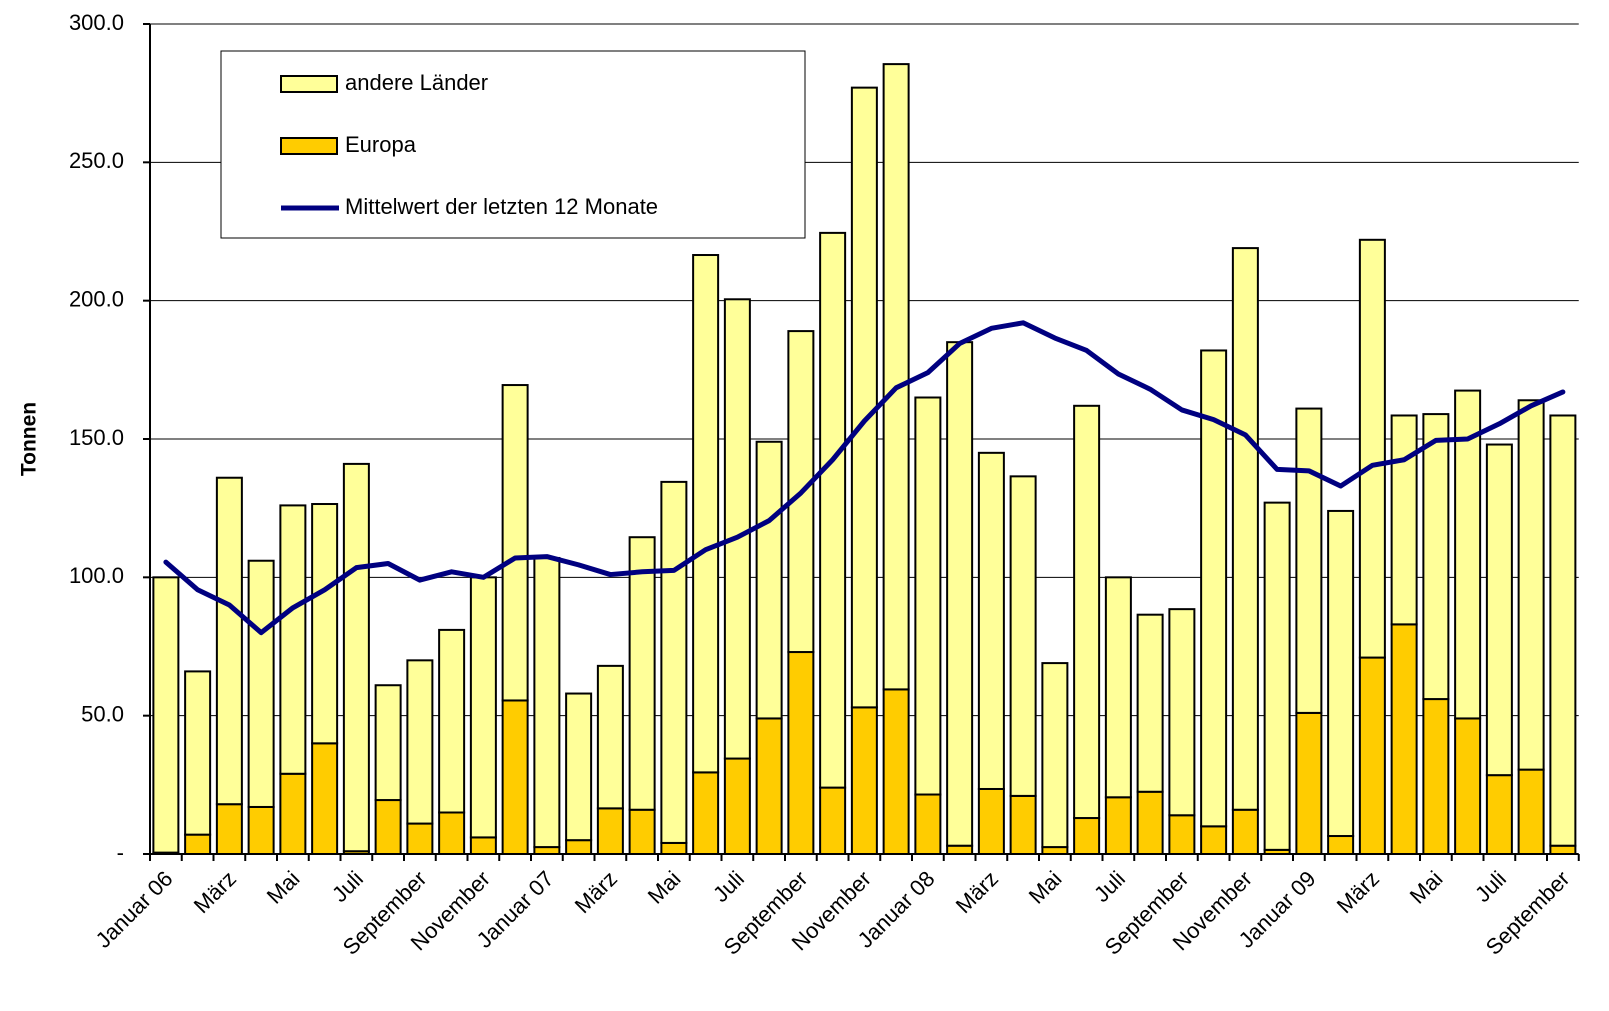 Image resolution: width=1609 pixels, height=1011 pixels. What do you see at coordinates (29, 439) in the screenshot?
I see `y-axis-label: Tonnen` at bounding box center [29, 439].